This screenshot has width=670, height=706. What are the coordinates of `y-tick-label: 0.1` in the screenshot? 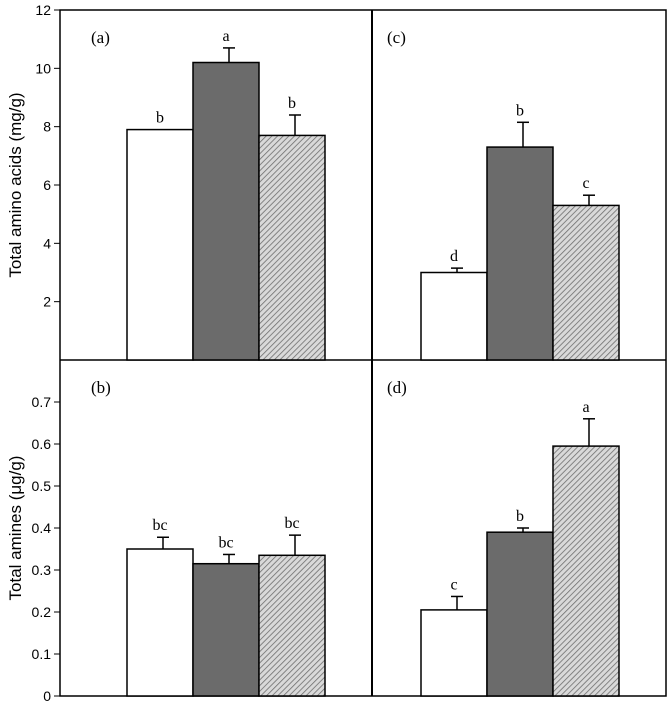 It's located at (42, 654).